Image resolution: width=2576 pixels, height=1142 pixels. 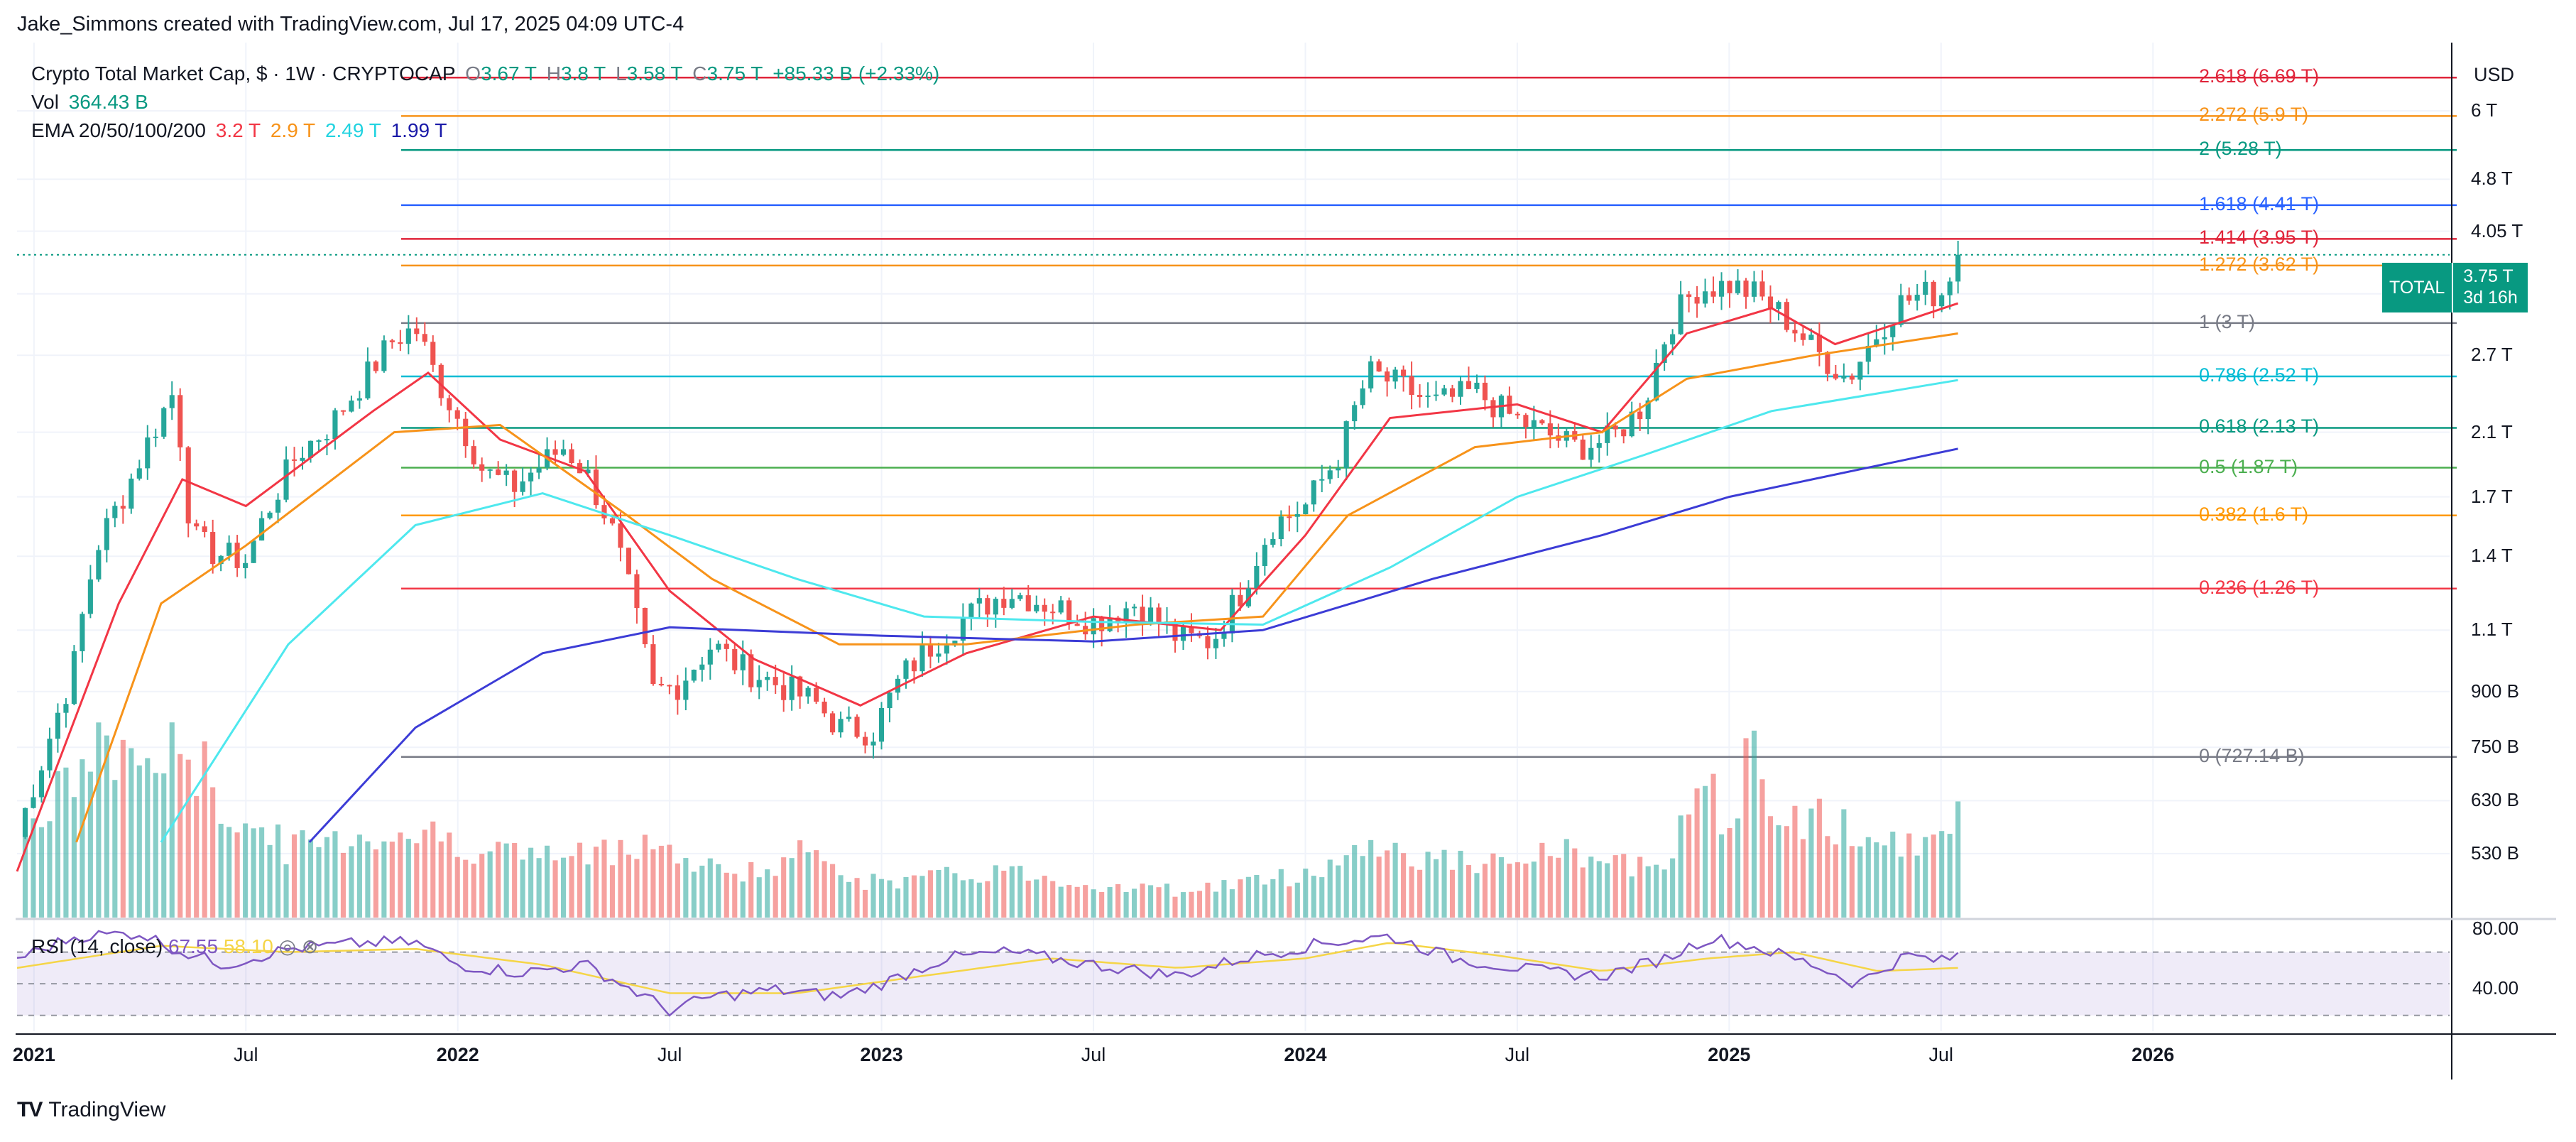 What do you see at coordinates (1517, 1054) in the screenshot?
I see `x-tick-7: Jul` at bounding box center [1517, 1054].